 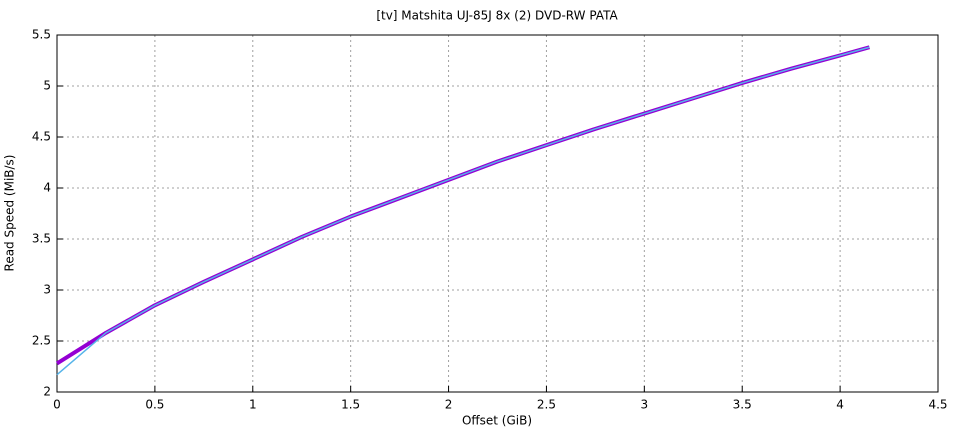 I want to click on x-tick-label: 1.5, so click(x=350, y=405).